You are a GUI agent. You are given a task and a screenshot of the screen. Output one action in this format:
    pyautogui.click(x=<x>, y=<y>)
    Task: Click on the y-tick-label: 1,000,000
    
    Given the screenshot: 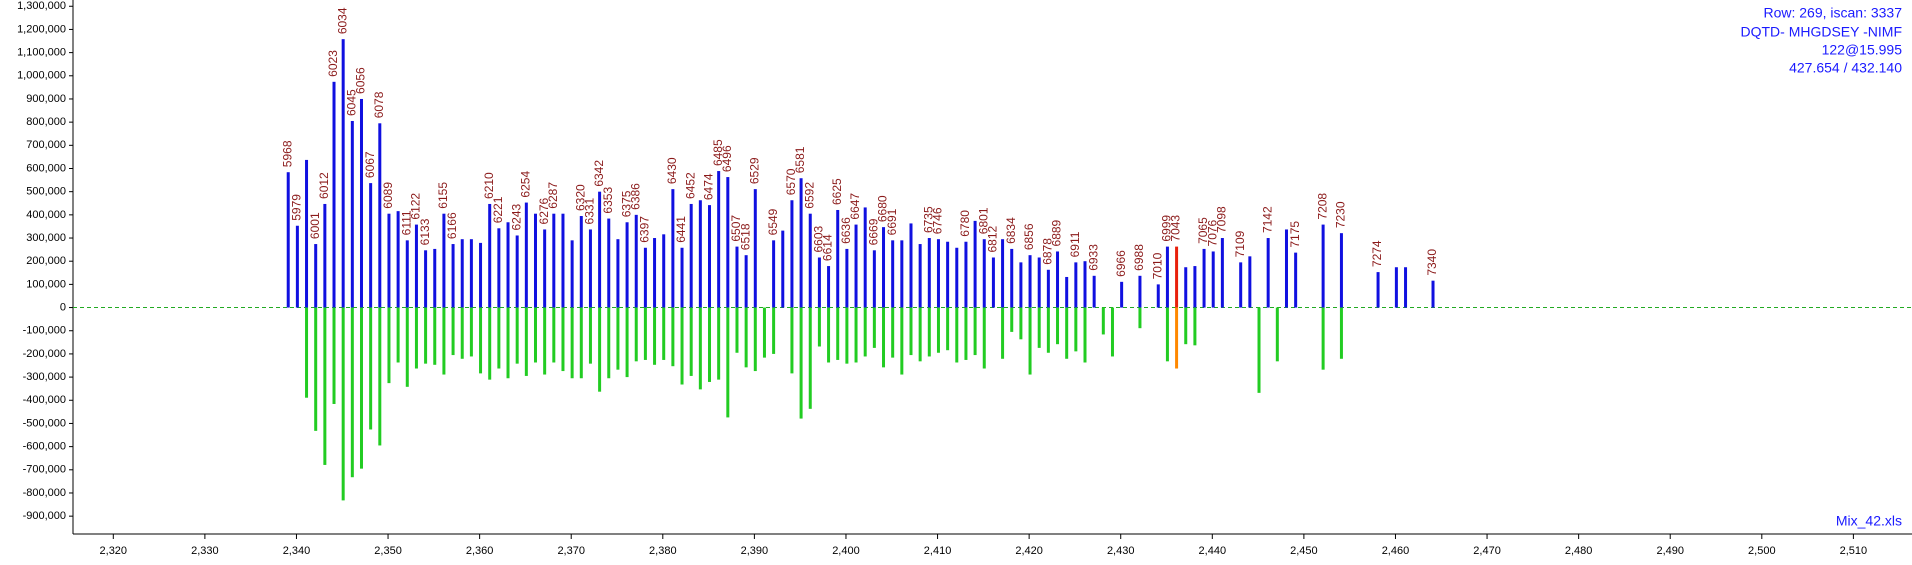 What is the action you would take?
    pyautogui.click(x=41, y=76)
    